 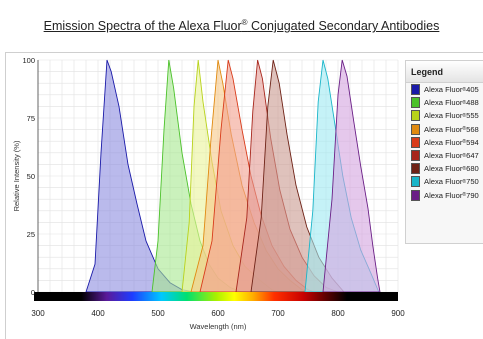 I want to click on legend-number: 647, so click(x=472, y=156).